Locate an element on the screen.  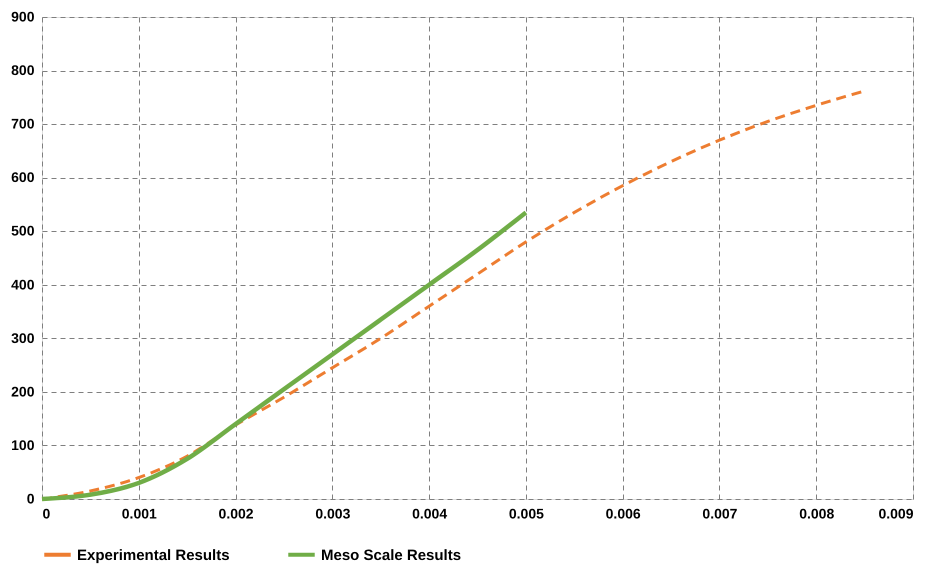
y-tick-label: 400 is located at coordinates (23, 284).